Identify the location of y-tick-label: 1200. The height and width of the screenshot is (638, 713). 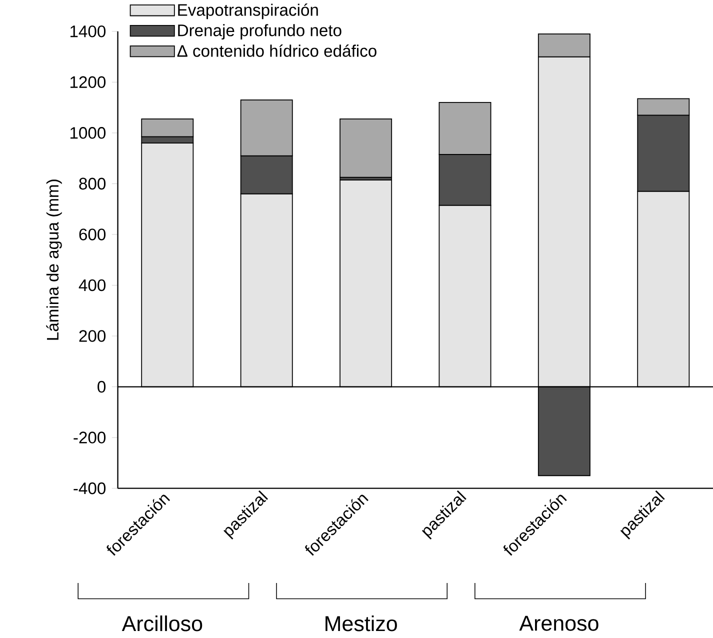
(88, 82).